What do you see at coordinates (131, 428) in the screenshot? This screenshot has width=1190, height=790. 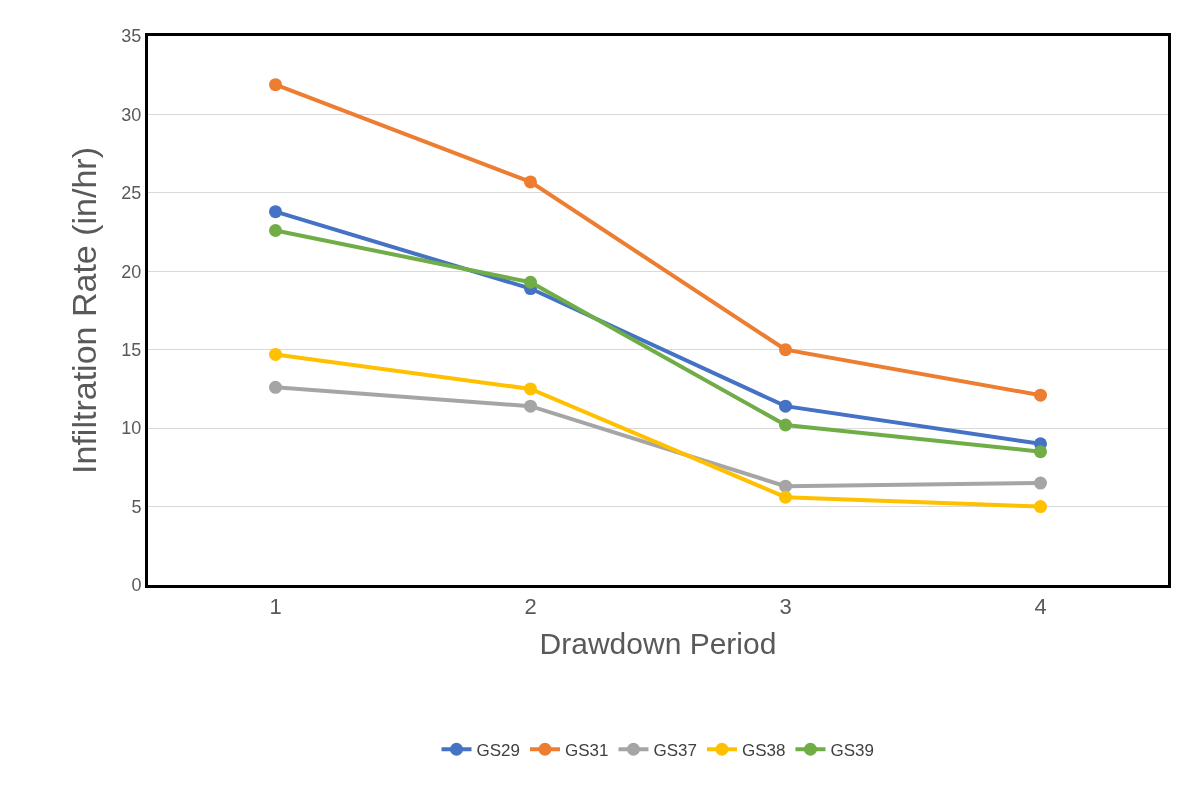 I see `y-tick-label: 10` at bounding box center [131, 428].